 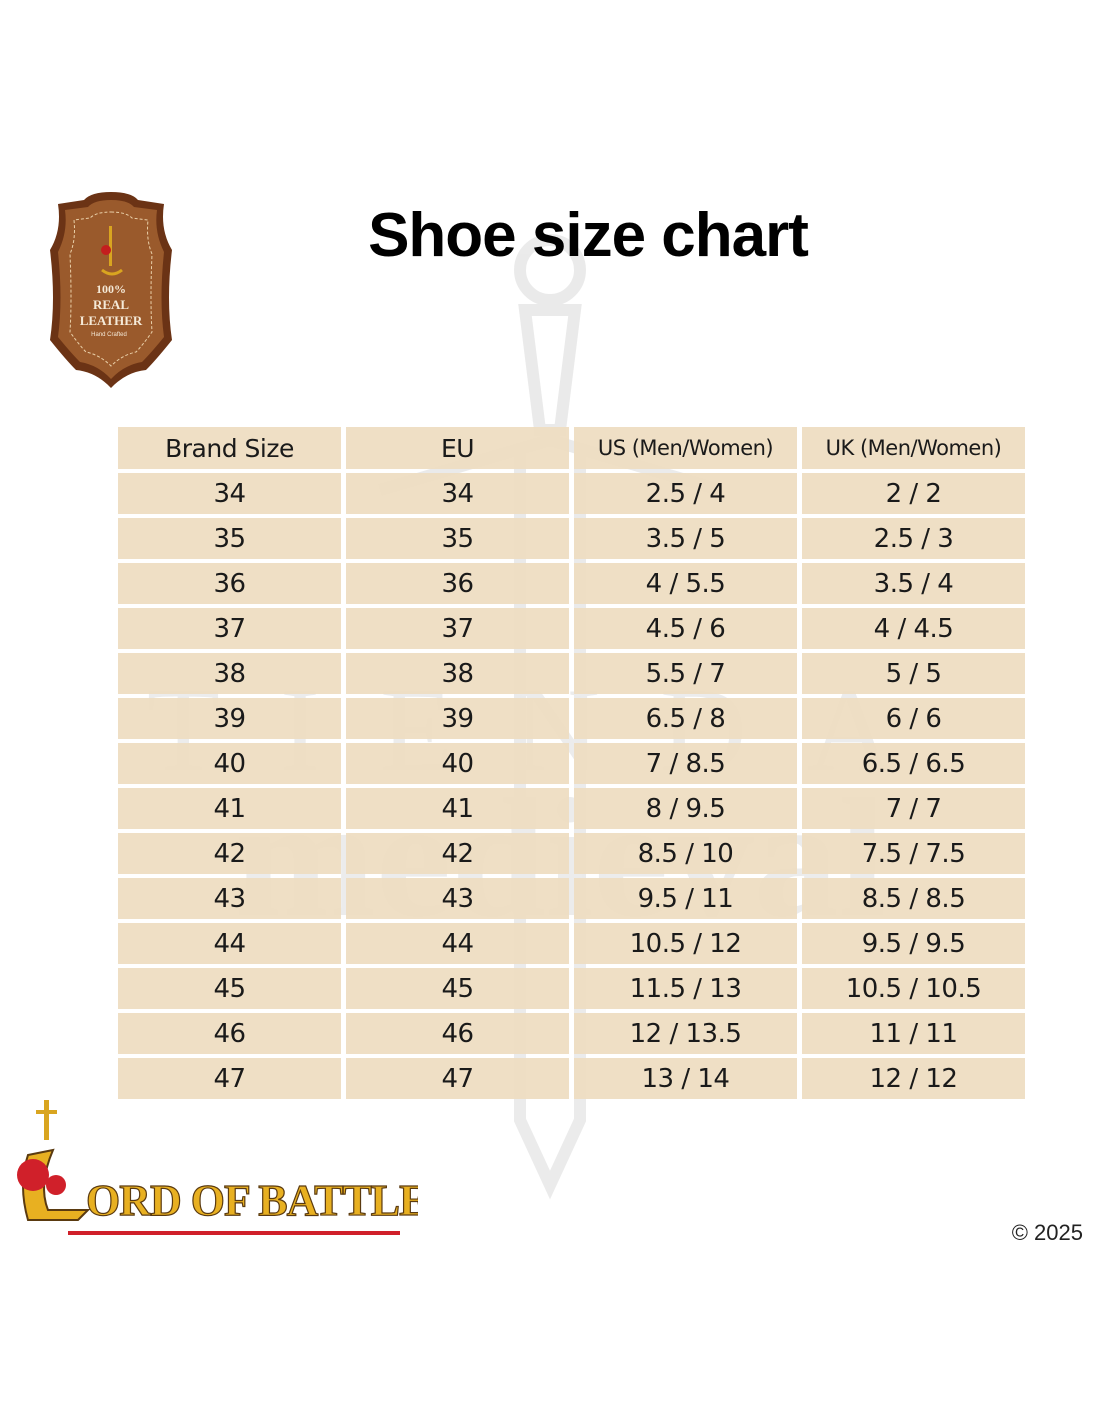 I want to click on cell-us: 2.5 / 4, so click(x=685, y=493).